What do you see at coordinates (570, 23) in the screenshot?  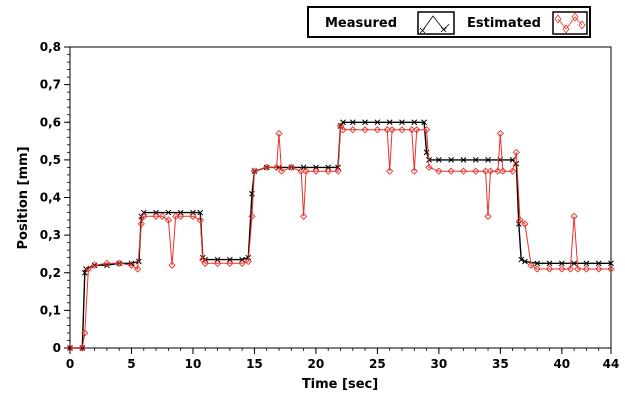 I see `legend-swatch-estimated` at bounding box center [570, 23].